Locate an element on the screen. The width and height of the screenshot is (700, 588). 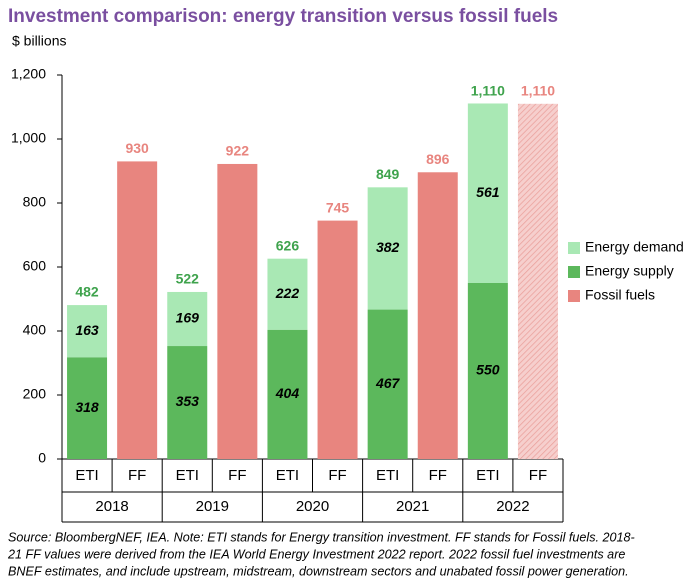
segment-label: 467 is located at coordinates (388, 383).